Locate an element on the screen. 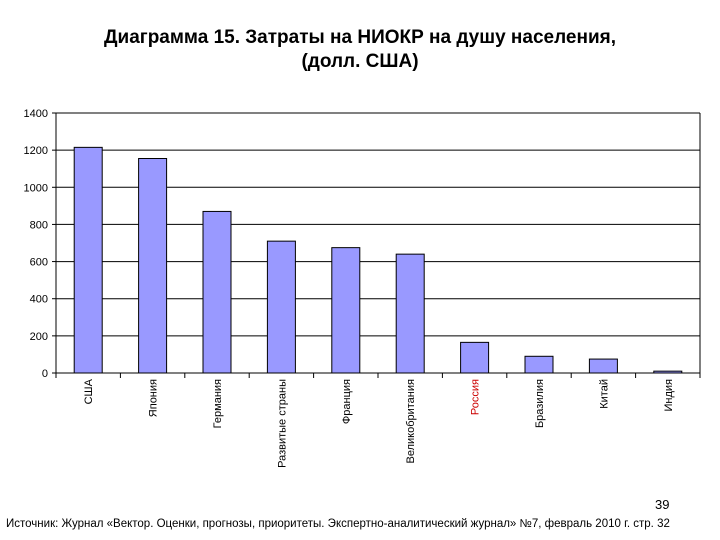 The width and height of the screenshot is (720, 540). x-tick-label: Япония is located at coordinates (154, 398).